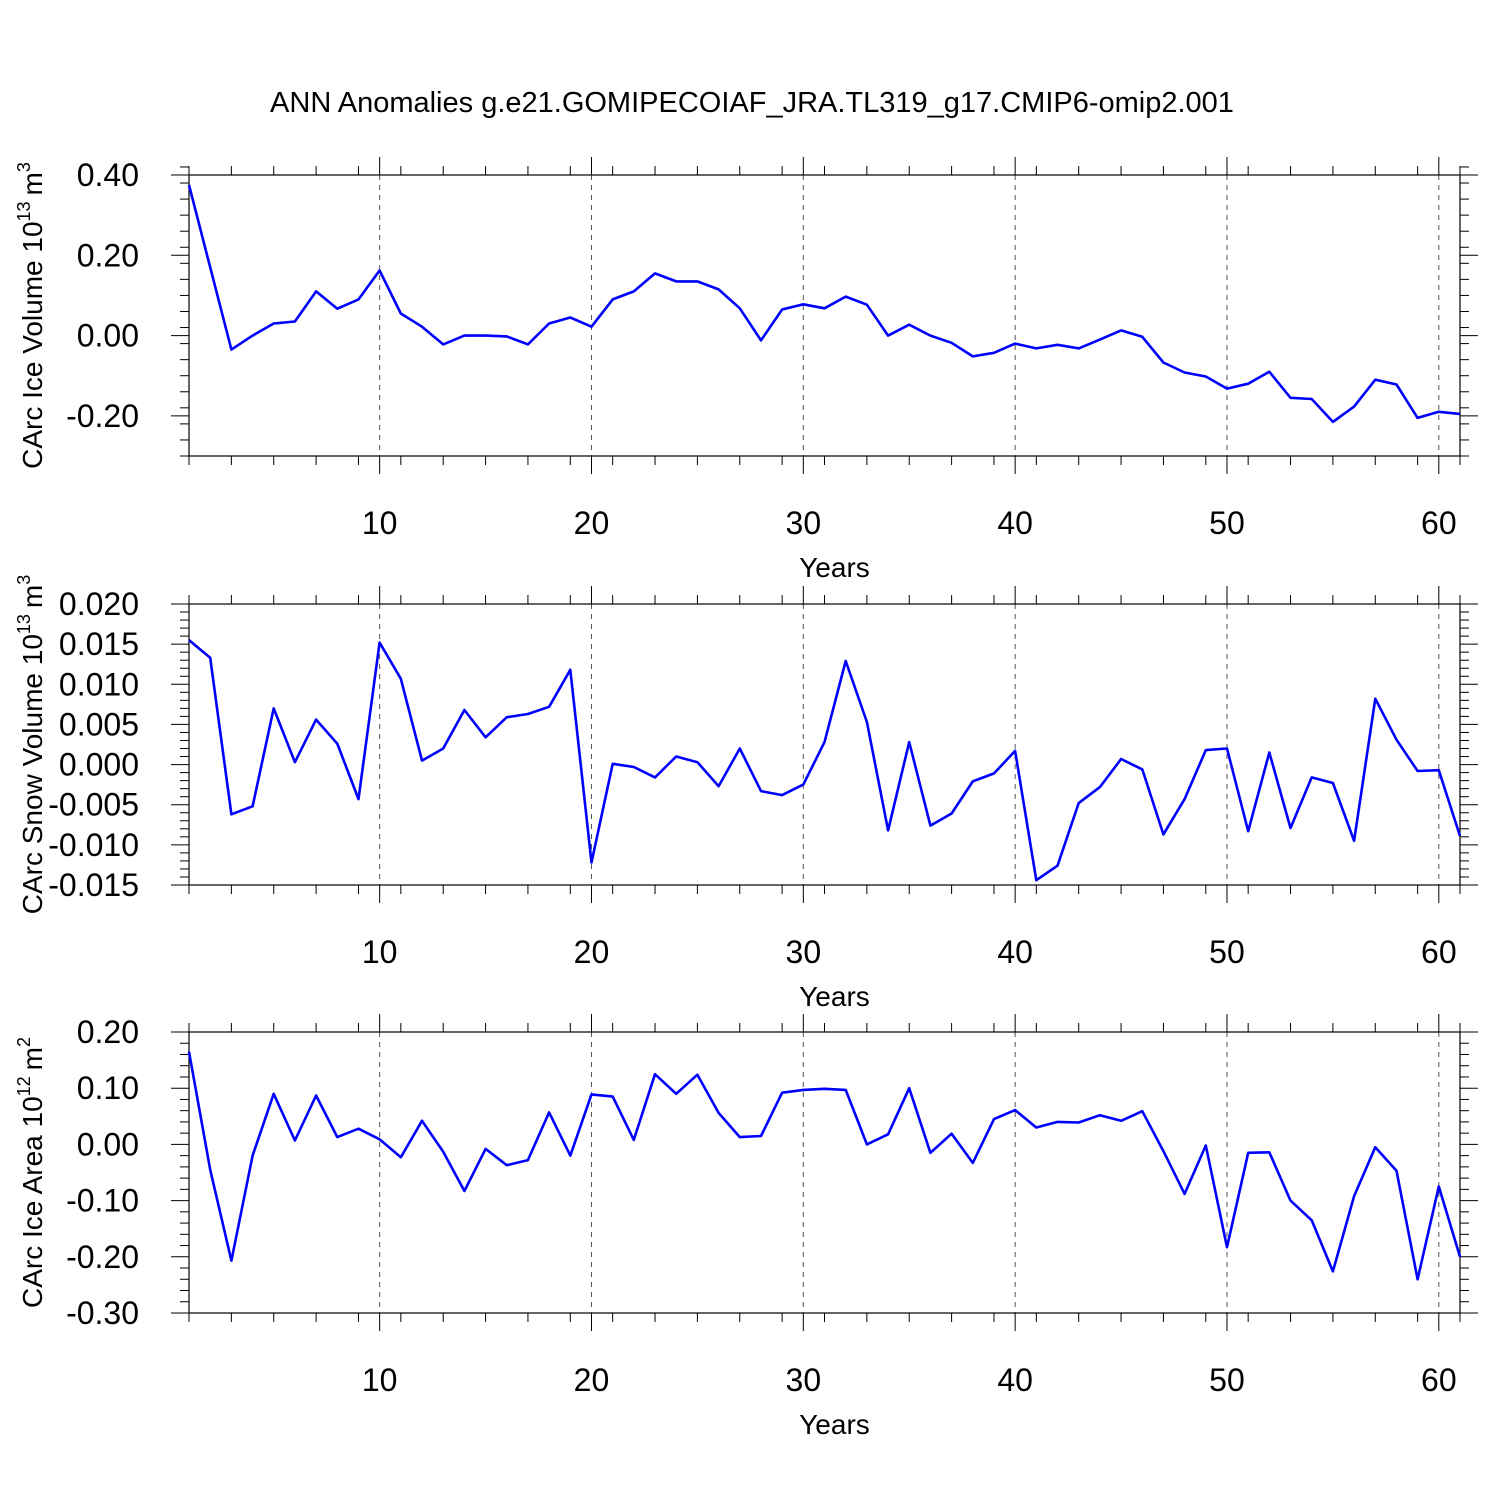 This screenshot has width=1500, height=1505. What do you see at coordinates (99, 604) in the screenshot?
I see `y-tick-label: 0.020` at bounding box center [99, 604].